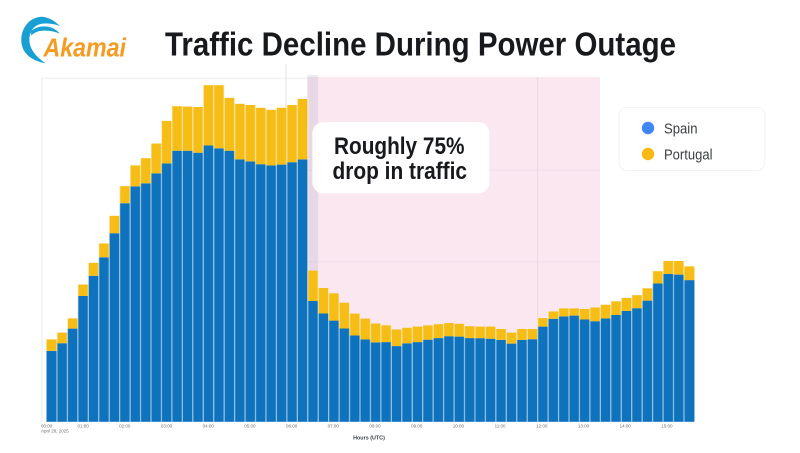 The height and width of the screenshot is (453, 800). I want to click on svg-text: Hours (UTC), so click(369, 439).